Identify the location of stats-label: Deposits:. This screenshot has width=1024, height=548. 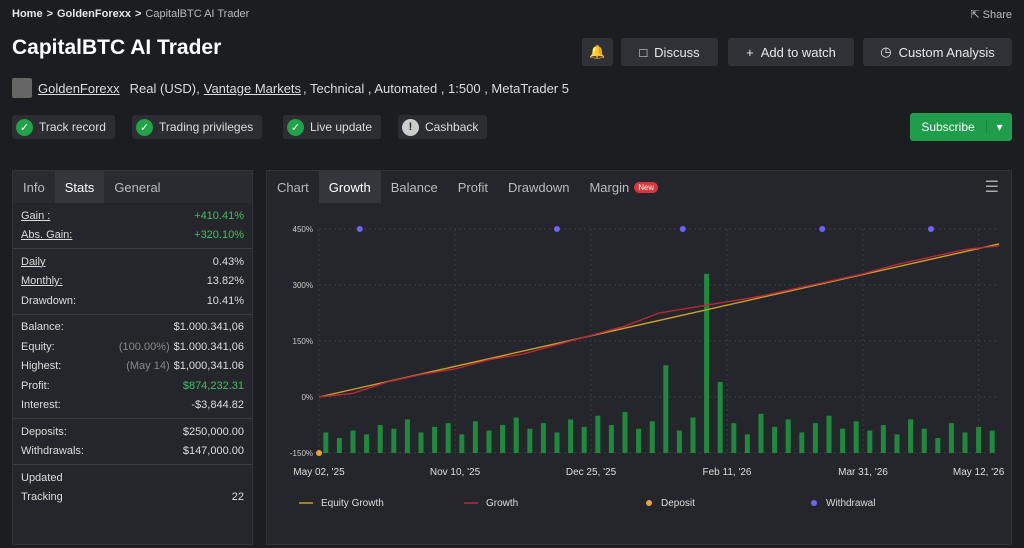
(44, 431).